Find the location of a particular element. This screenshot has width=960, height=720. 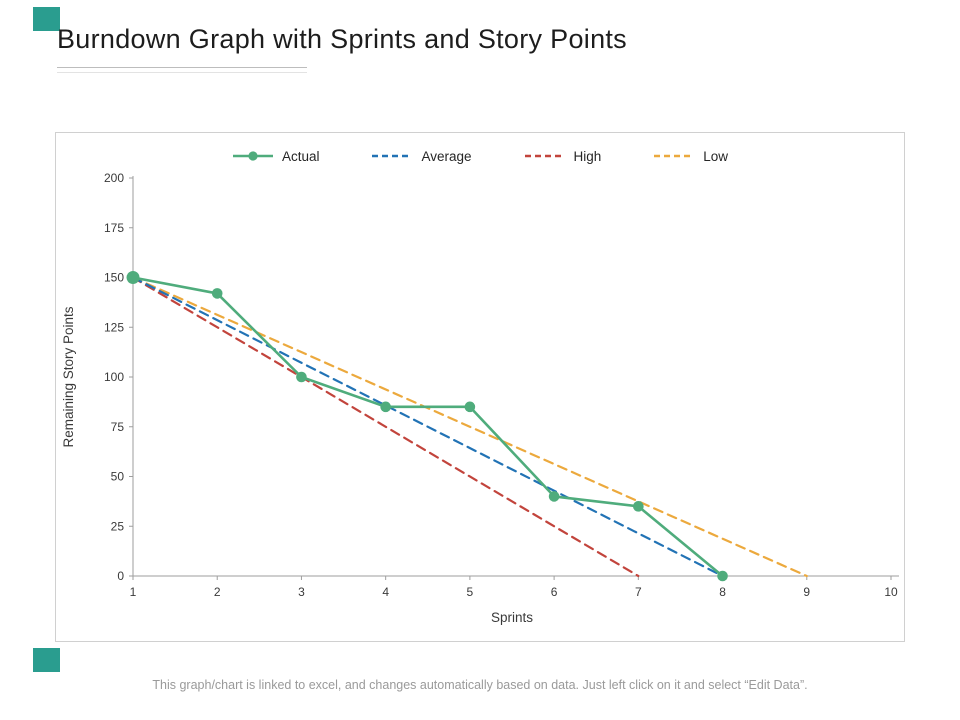

x-tick-label: 7 is located at coordinates (638, 592).